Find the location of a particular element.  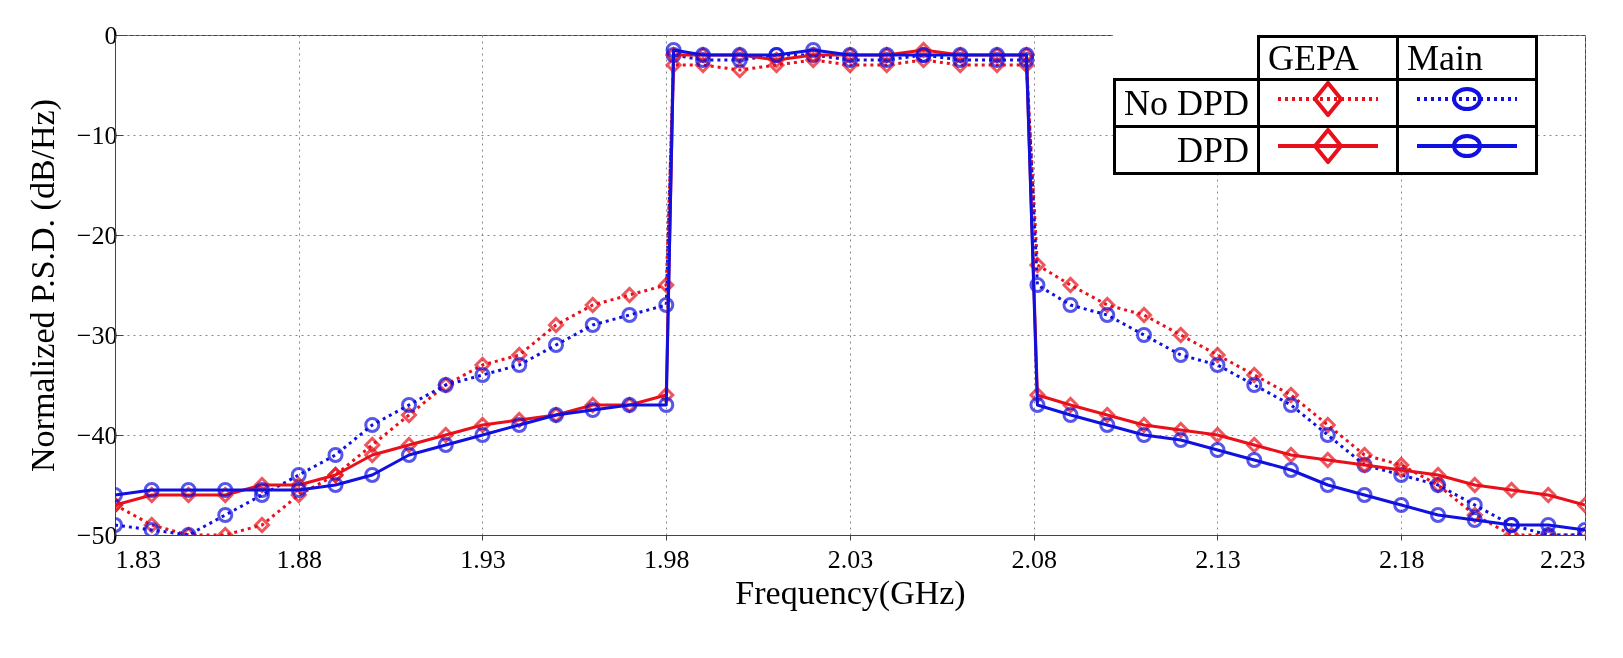

annotation: Main is located at coordinates (1467, 58).